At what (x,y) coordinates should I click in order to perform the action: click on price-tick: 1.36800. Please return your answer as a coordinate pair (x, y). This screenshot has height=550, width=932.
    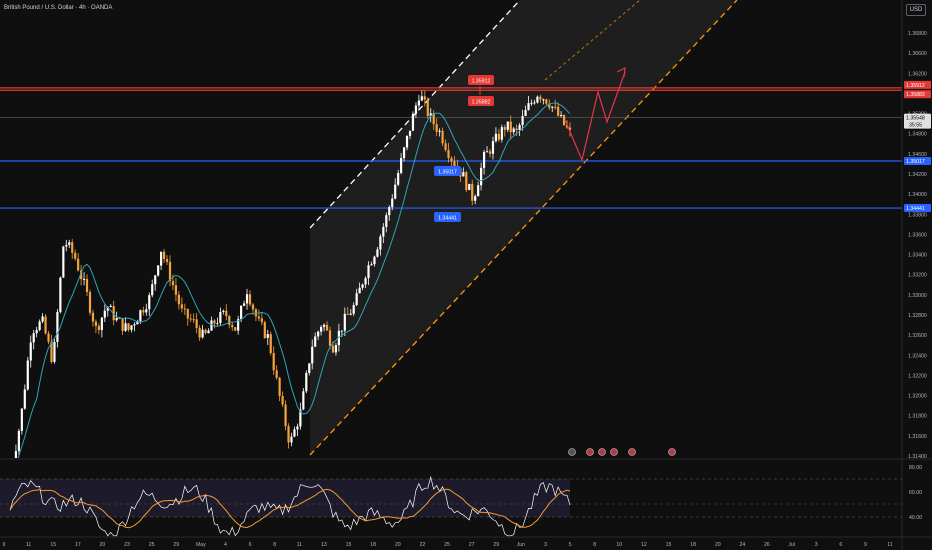
    Looking at the image, I should click on (917, 34).